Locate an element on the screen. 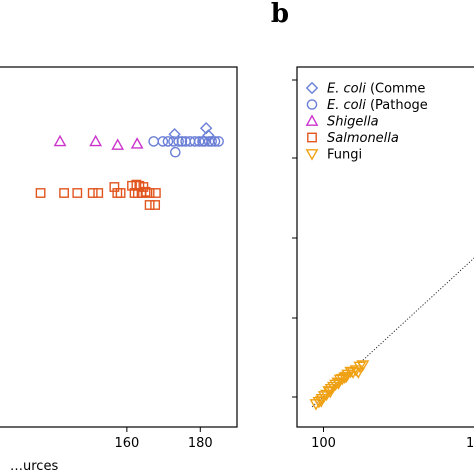 This screenshot has height=474, width=474. reference-line is located at coordinates (392, 332).